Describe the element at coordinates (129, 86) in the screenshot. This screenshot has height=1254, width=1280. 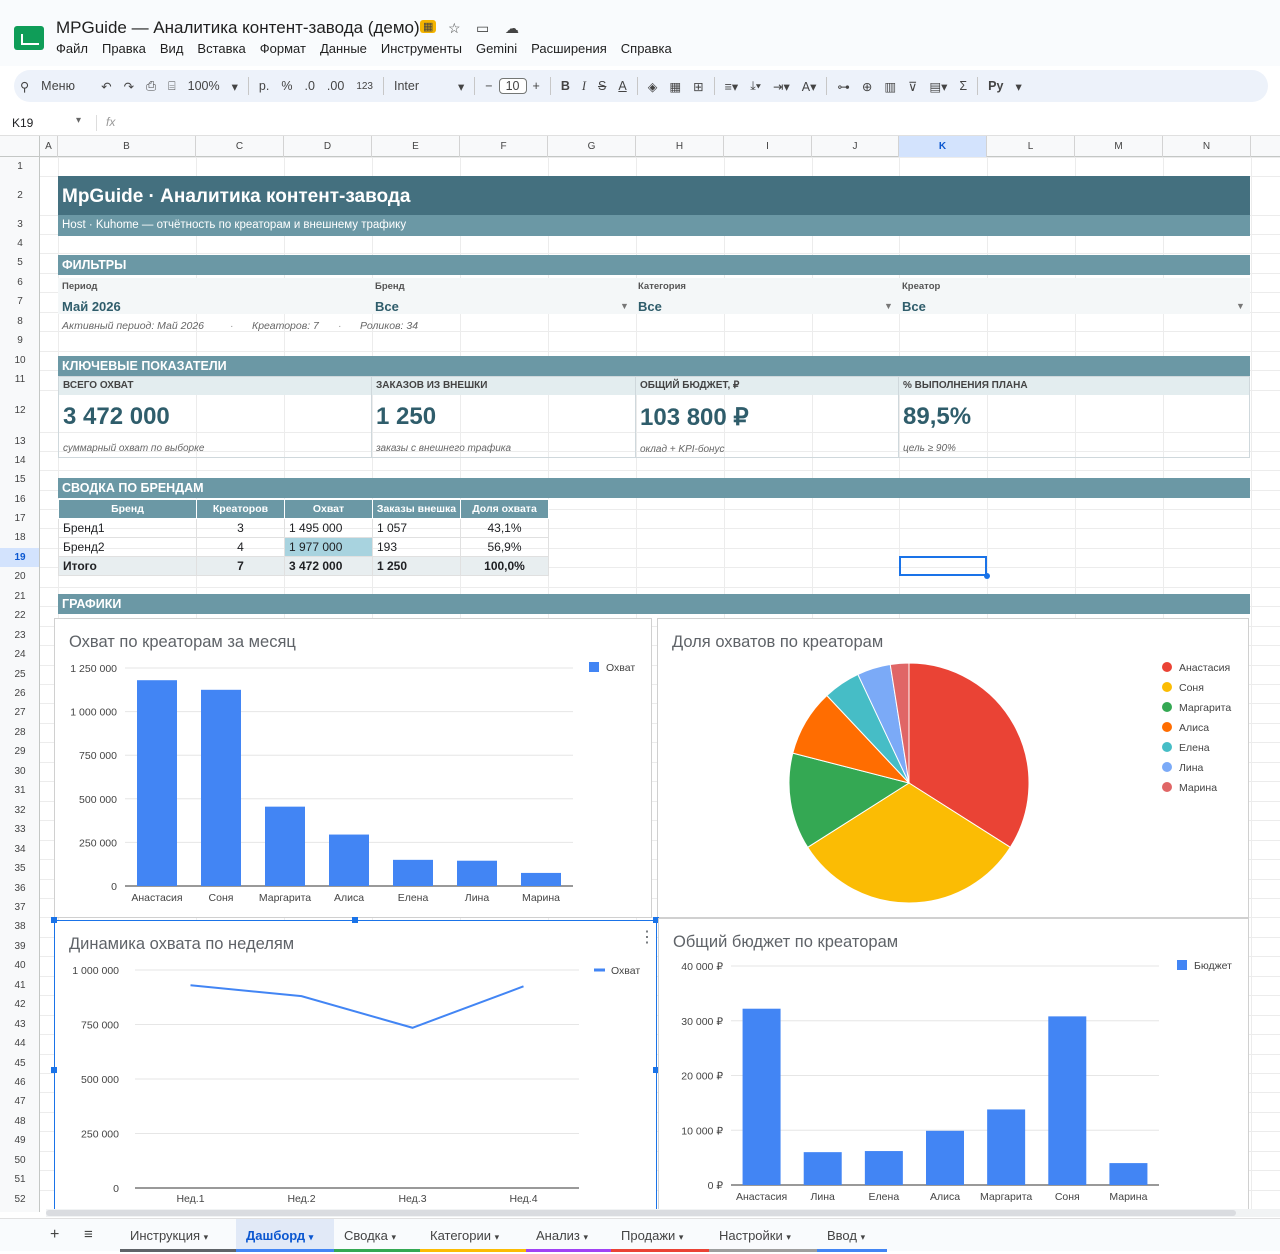
I see `redo-icon: ↷` at that location.